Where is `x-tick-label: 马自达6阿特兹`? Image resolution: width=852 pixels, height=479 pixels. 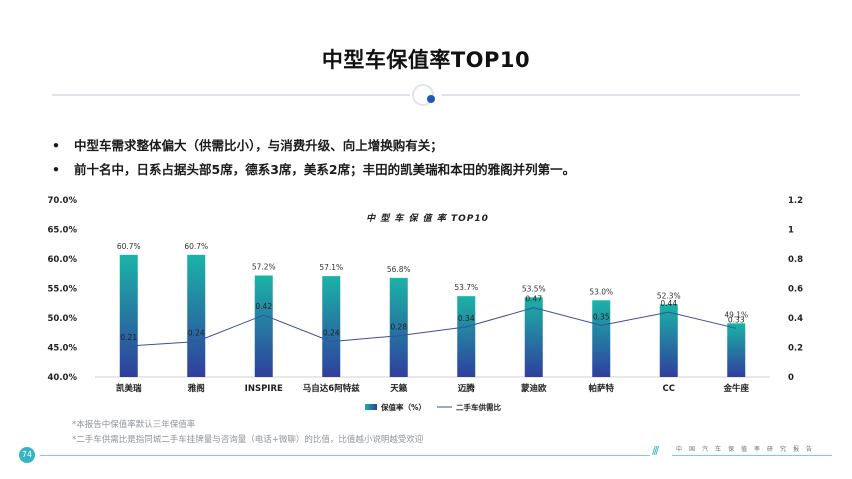
x-tick-label: 马自达6阿特兹 is located at coordinates (331, 388).